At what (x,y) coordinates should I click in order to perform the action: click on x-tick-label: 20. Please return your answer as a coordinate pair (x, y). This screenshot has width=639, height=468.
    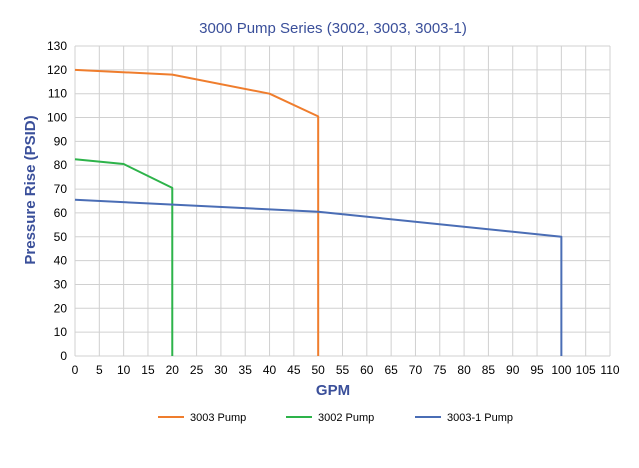
    Looking at the image, I should click on (173, 370).